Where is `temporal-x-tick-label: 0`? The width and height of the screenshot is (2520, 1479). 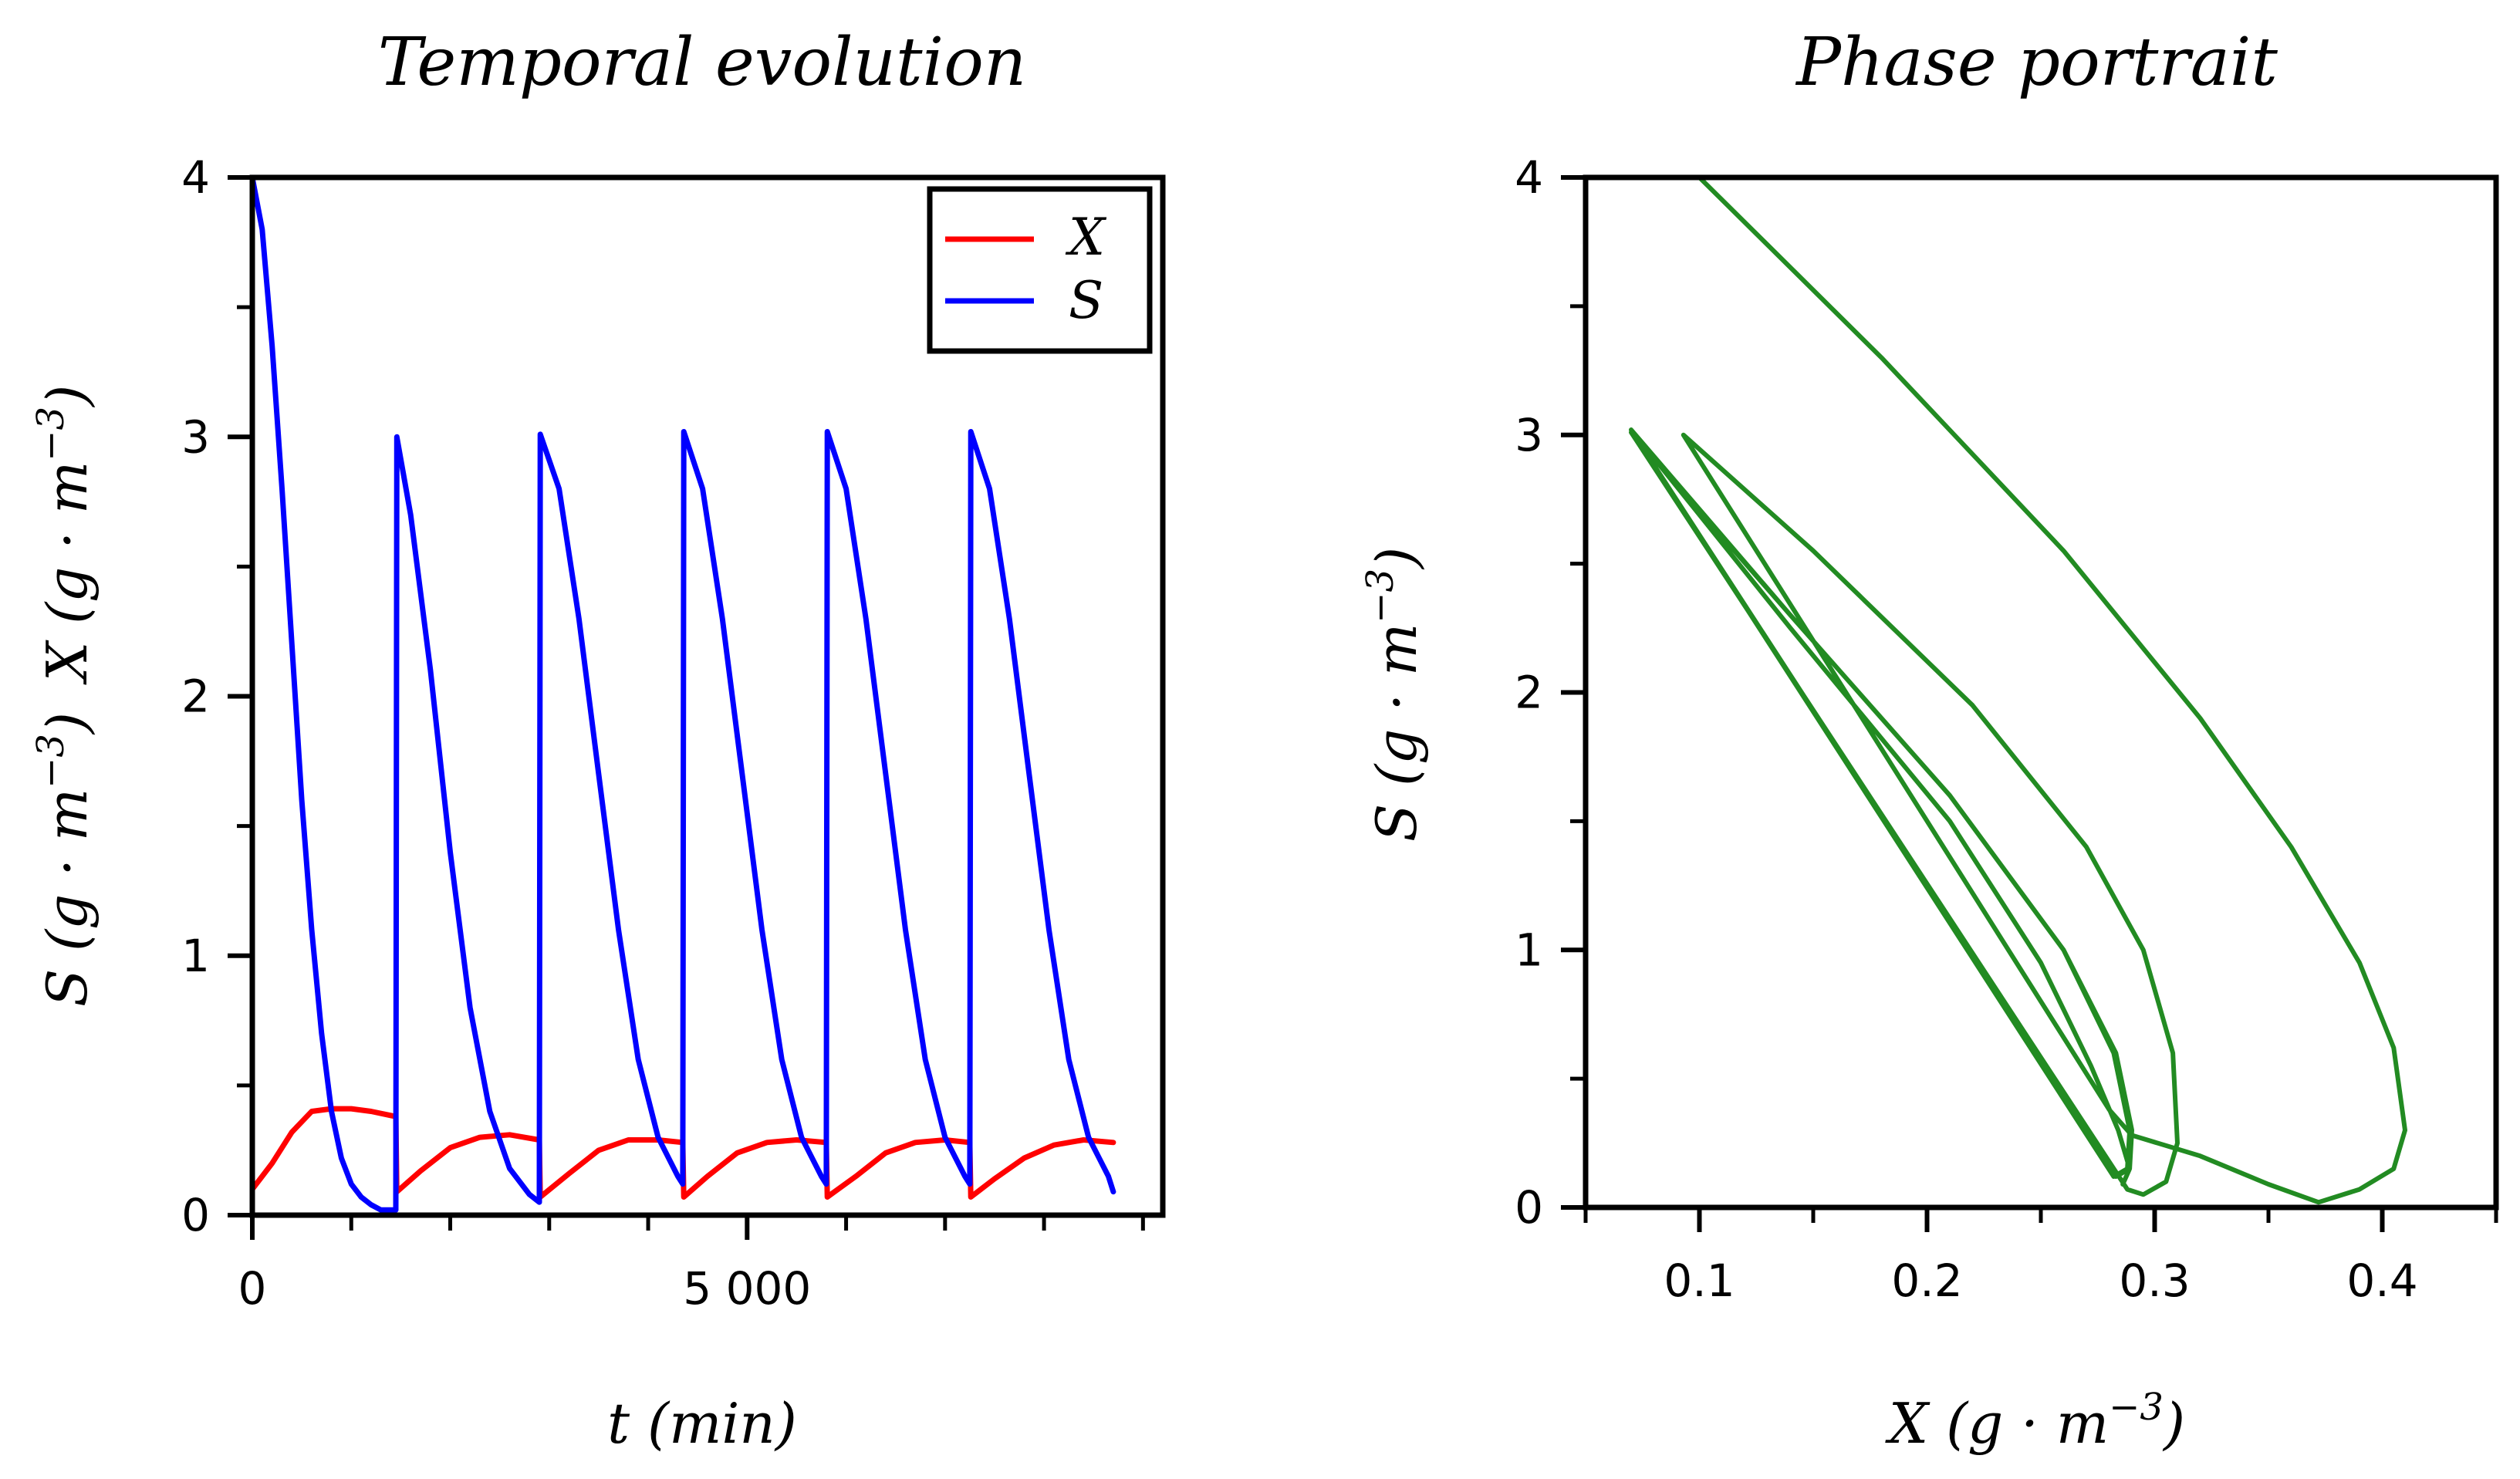
temporal-x-tick-label: 0 is located at coordinates (253, 1288).